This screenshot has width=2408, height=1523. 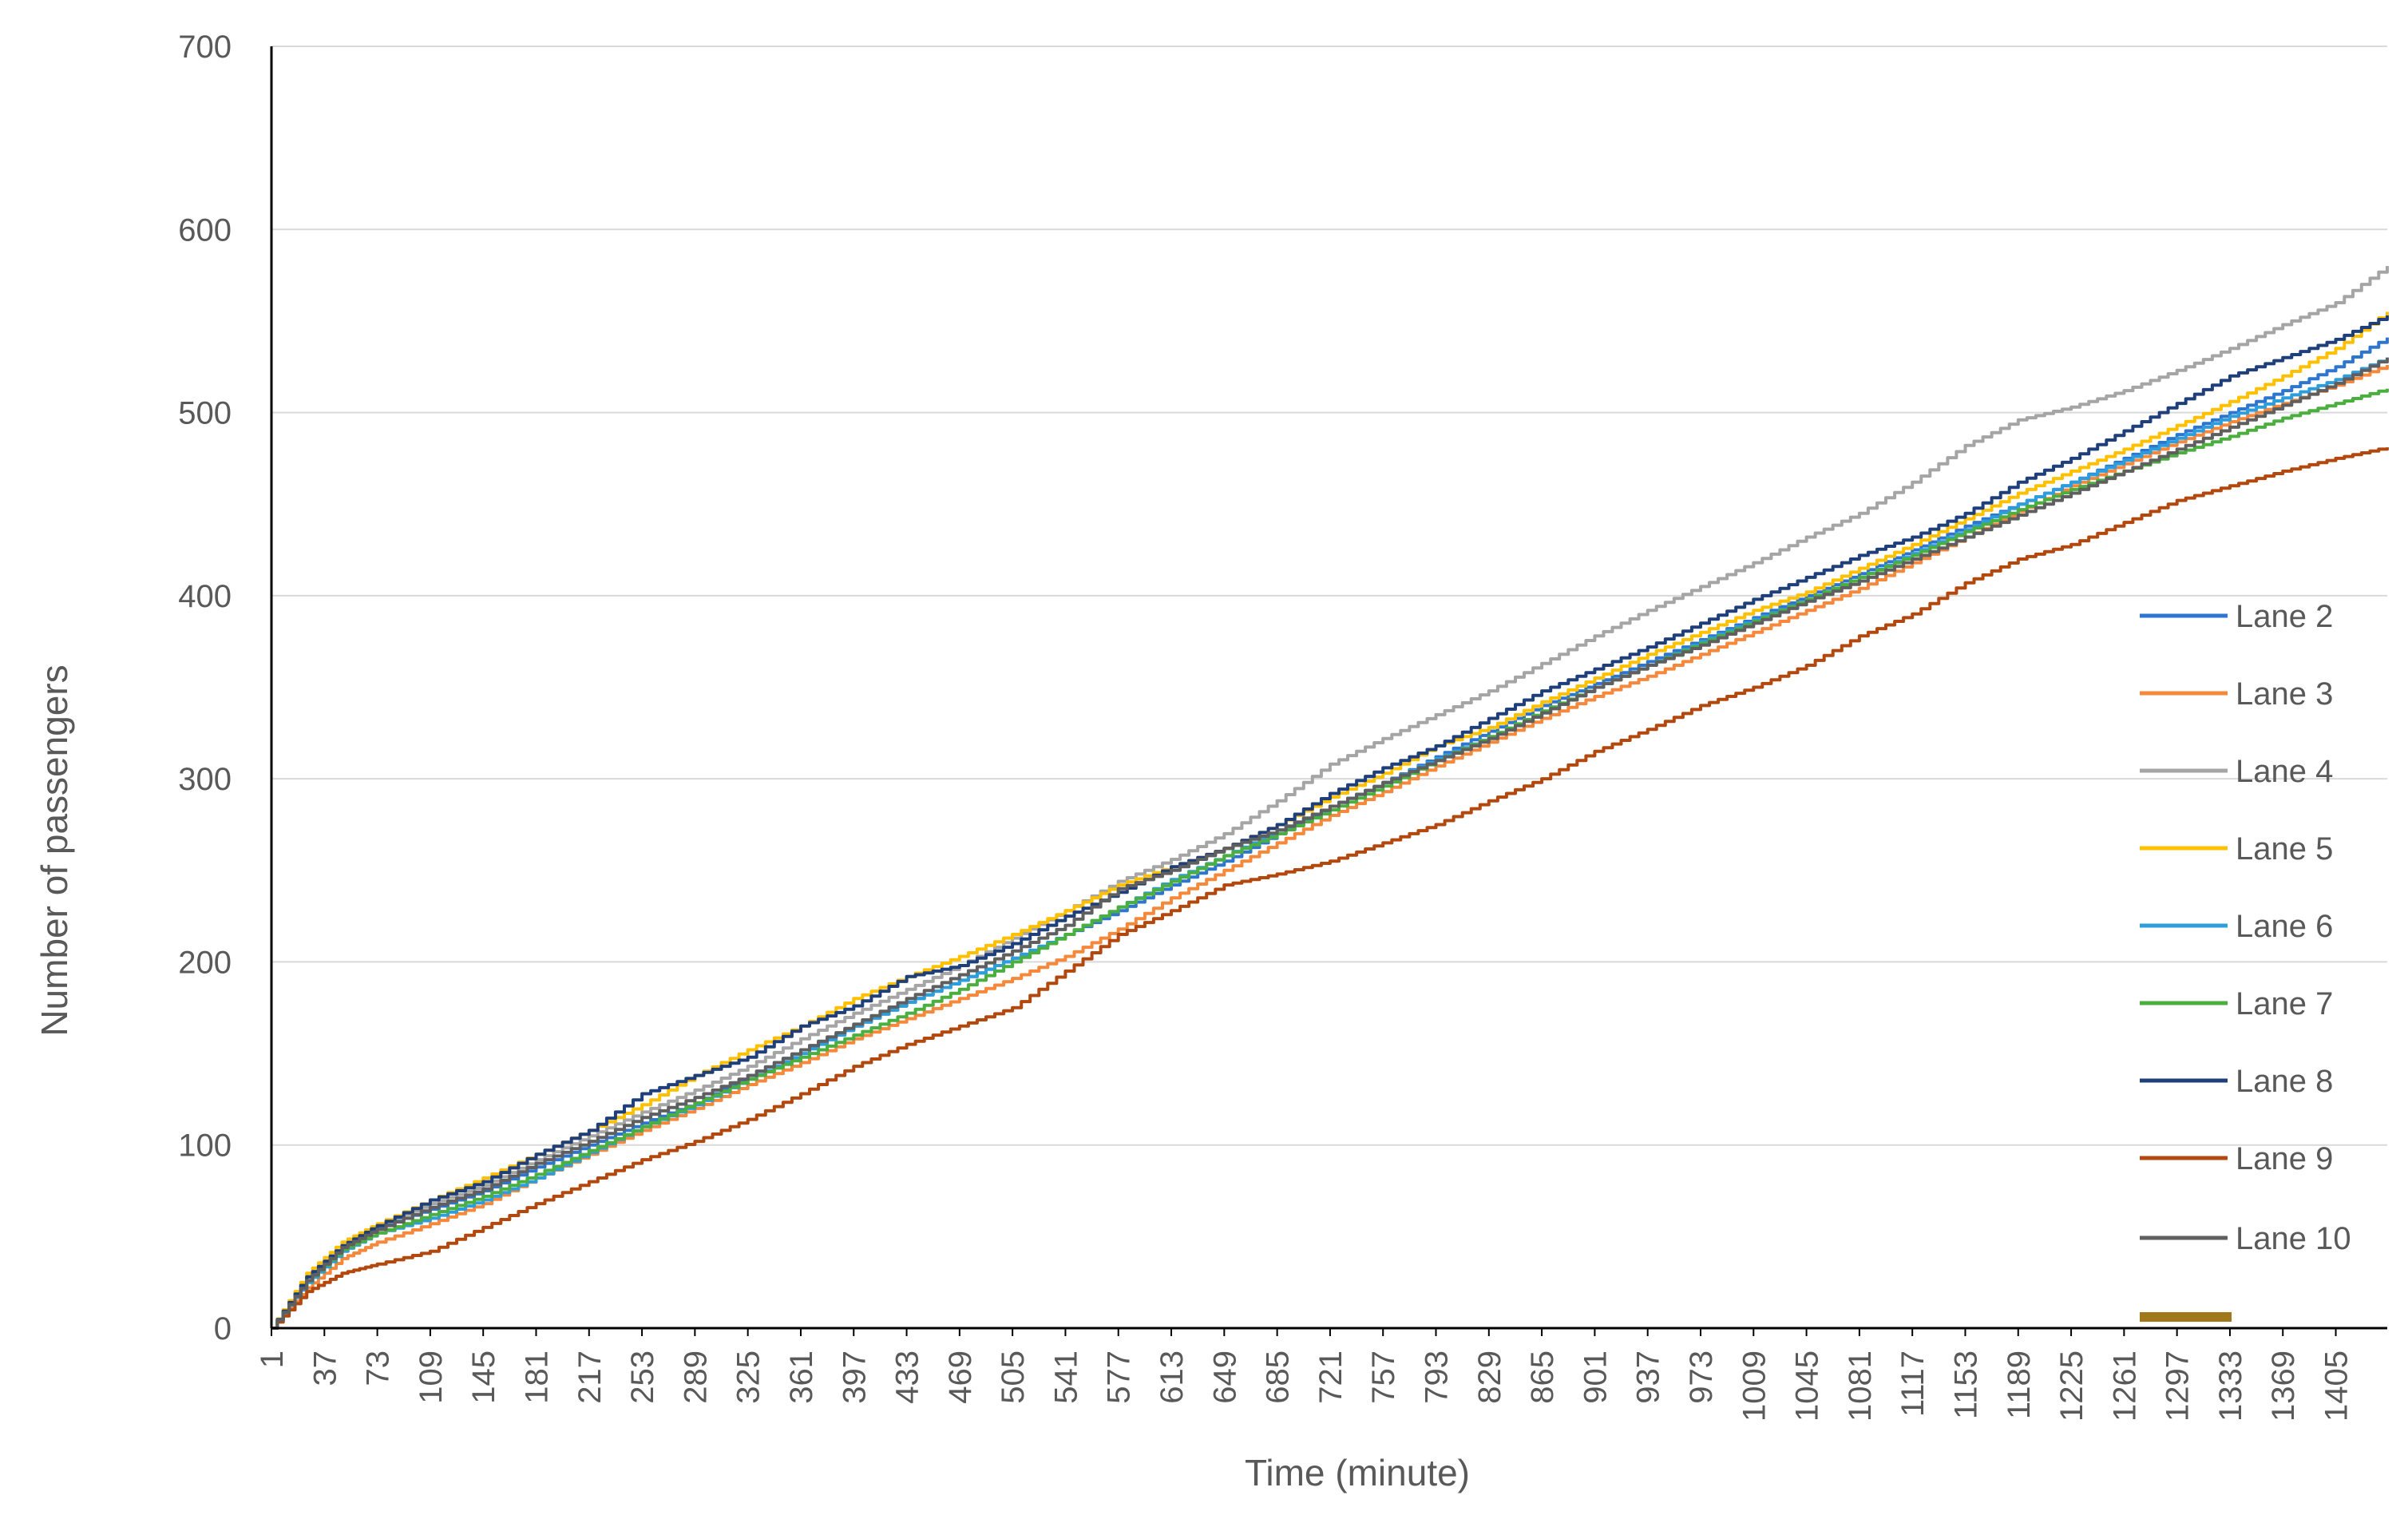 What do you see at coordinates (2285, 1003) in the screenshot?
I see `legend-label: Lane 7` at bounding box center [2285, 1003].